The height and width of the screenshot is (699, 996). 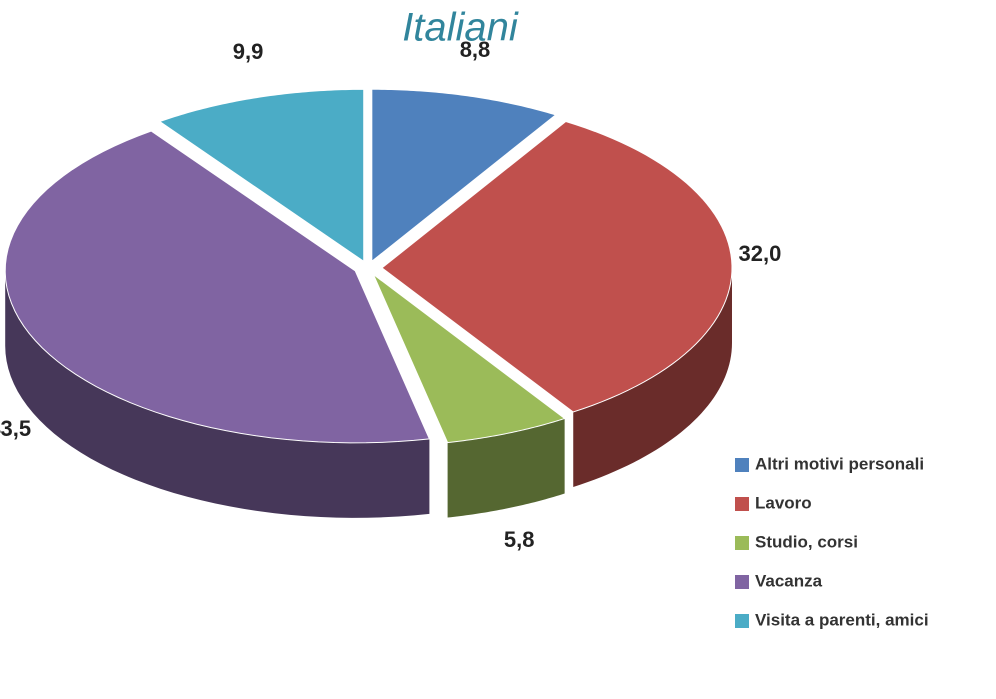 What do you see at coordinates (783, 502) in the screenshot?
I see `legend-label: Lavoro` at bounding box center [783, 502].